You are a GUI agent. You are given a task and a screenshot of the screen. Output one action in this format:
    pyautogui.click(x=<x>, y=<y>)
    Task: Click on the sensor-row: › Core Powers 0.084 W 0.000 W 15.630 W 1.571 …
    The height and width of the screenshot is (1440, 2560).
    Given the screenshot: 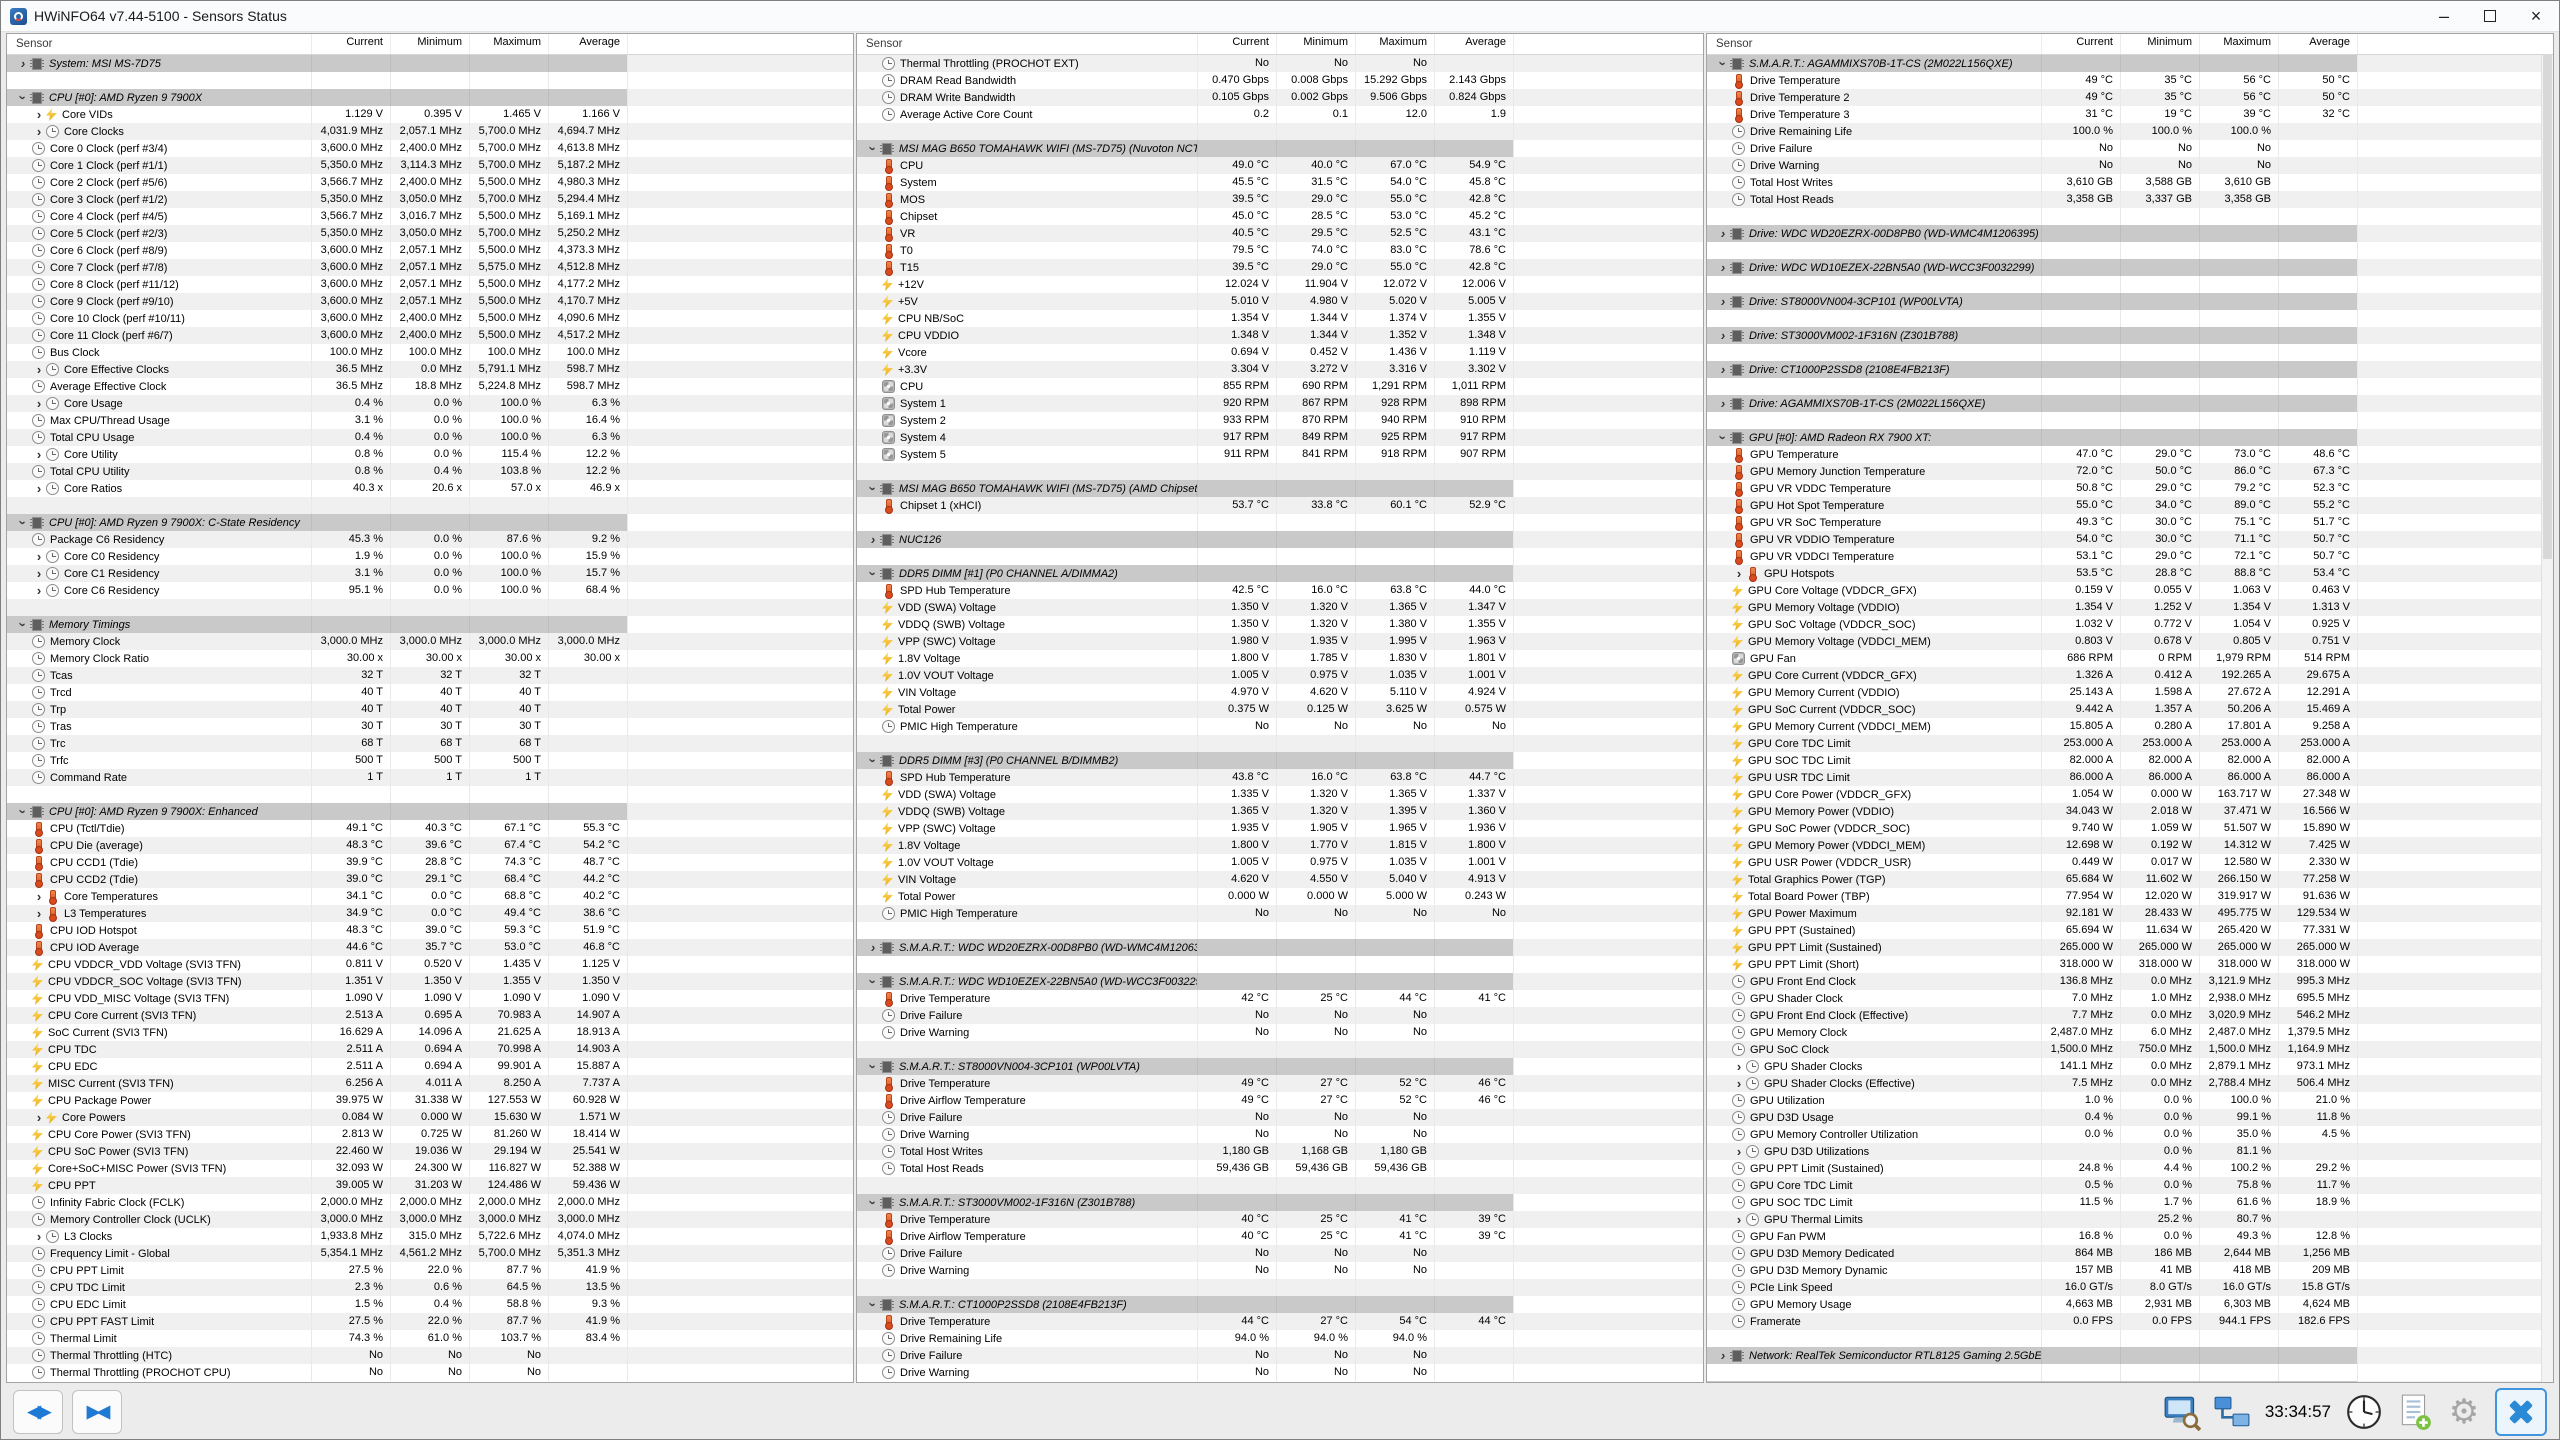 What is the action you would take?
    pyautogui.click(x=430, y=1117)
    